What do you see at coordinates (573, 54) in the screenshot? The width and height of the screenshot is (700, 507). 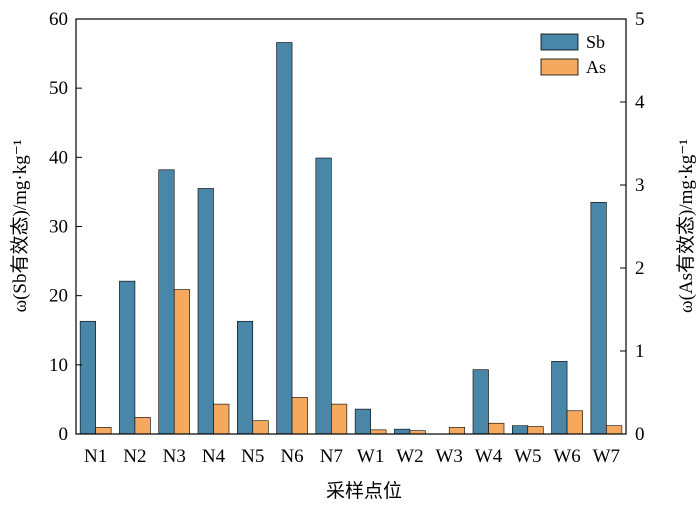 I see `legend: Sb As` at bounding box center [573, 54].